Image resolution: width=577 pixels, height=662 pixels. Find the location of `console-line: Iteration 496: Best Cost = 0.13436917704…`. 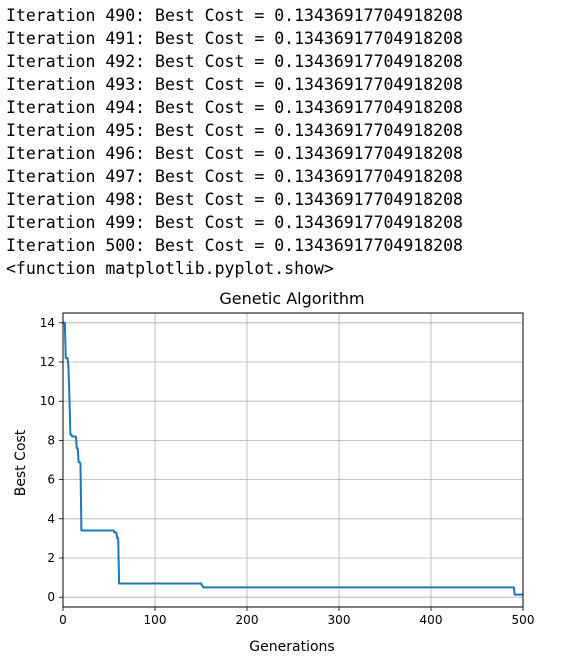

console-line: Iteration 496: Best Cost = 0.13436917704… is located at coordinates (234, 153).